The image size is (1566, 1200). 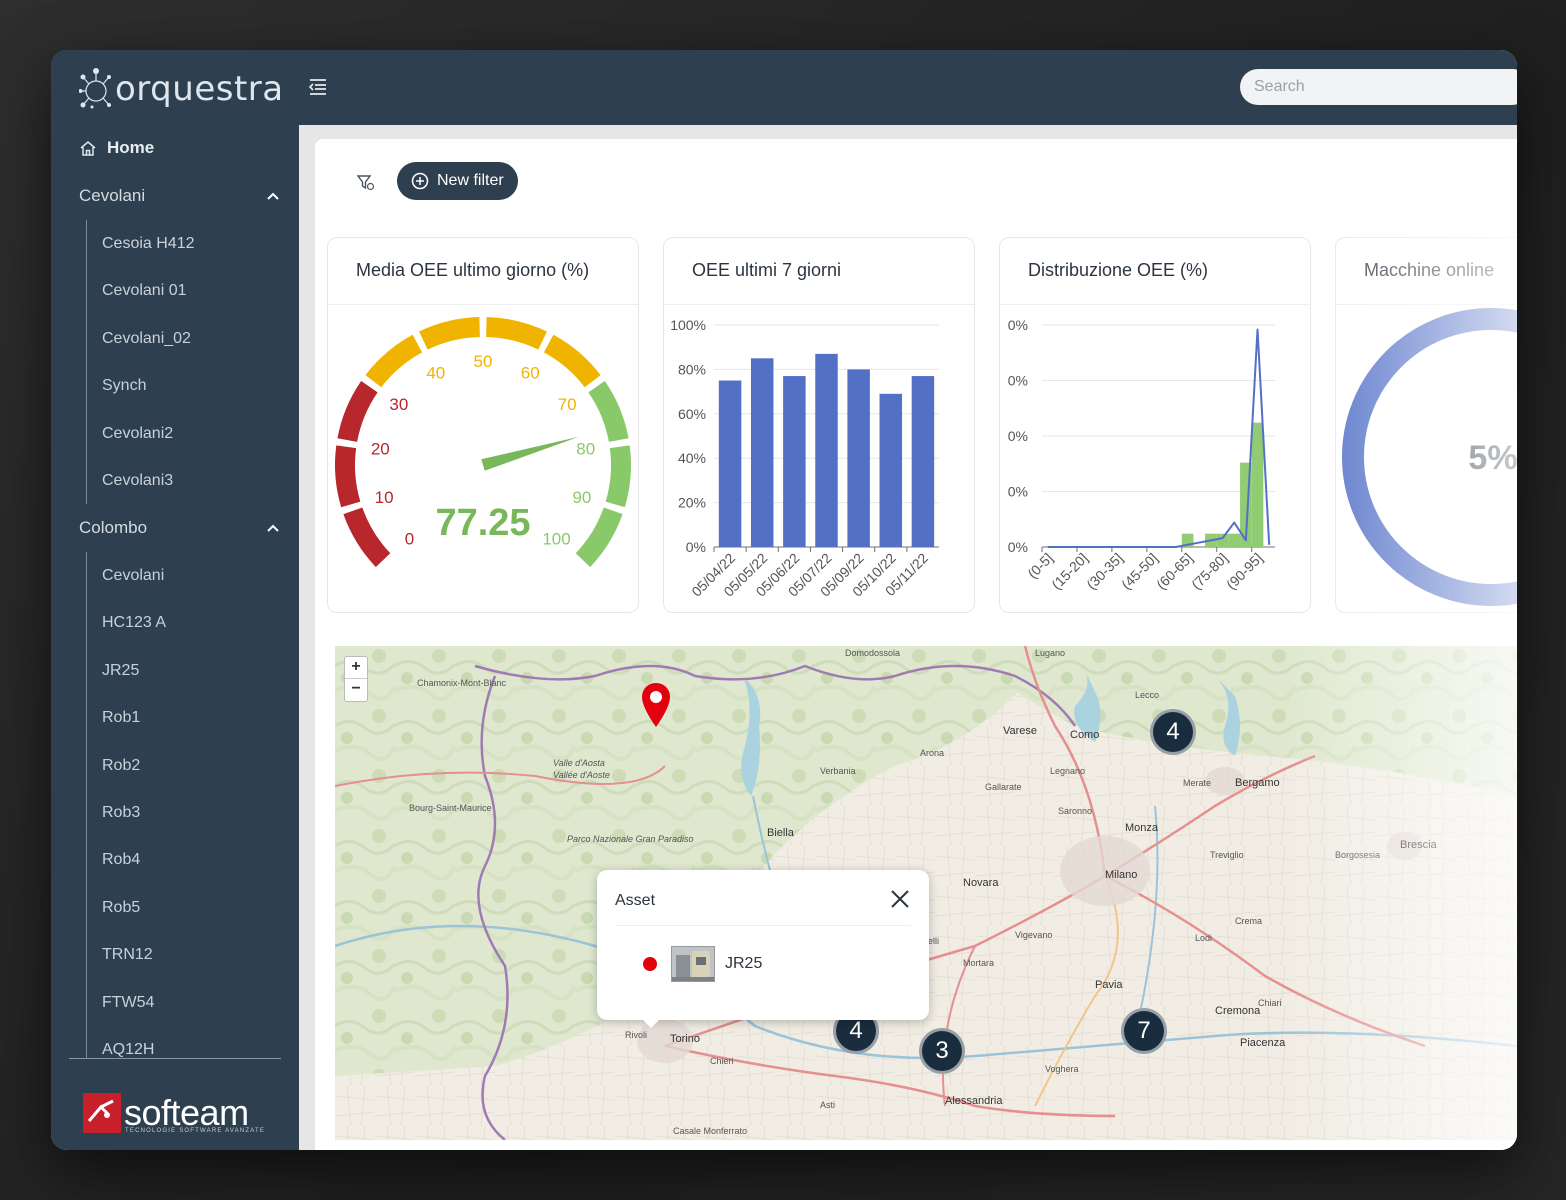 I want to click on plus-circle-icon, so click(x=420, y=181).